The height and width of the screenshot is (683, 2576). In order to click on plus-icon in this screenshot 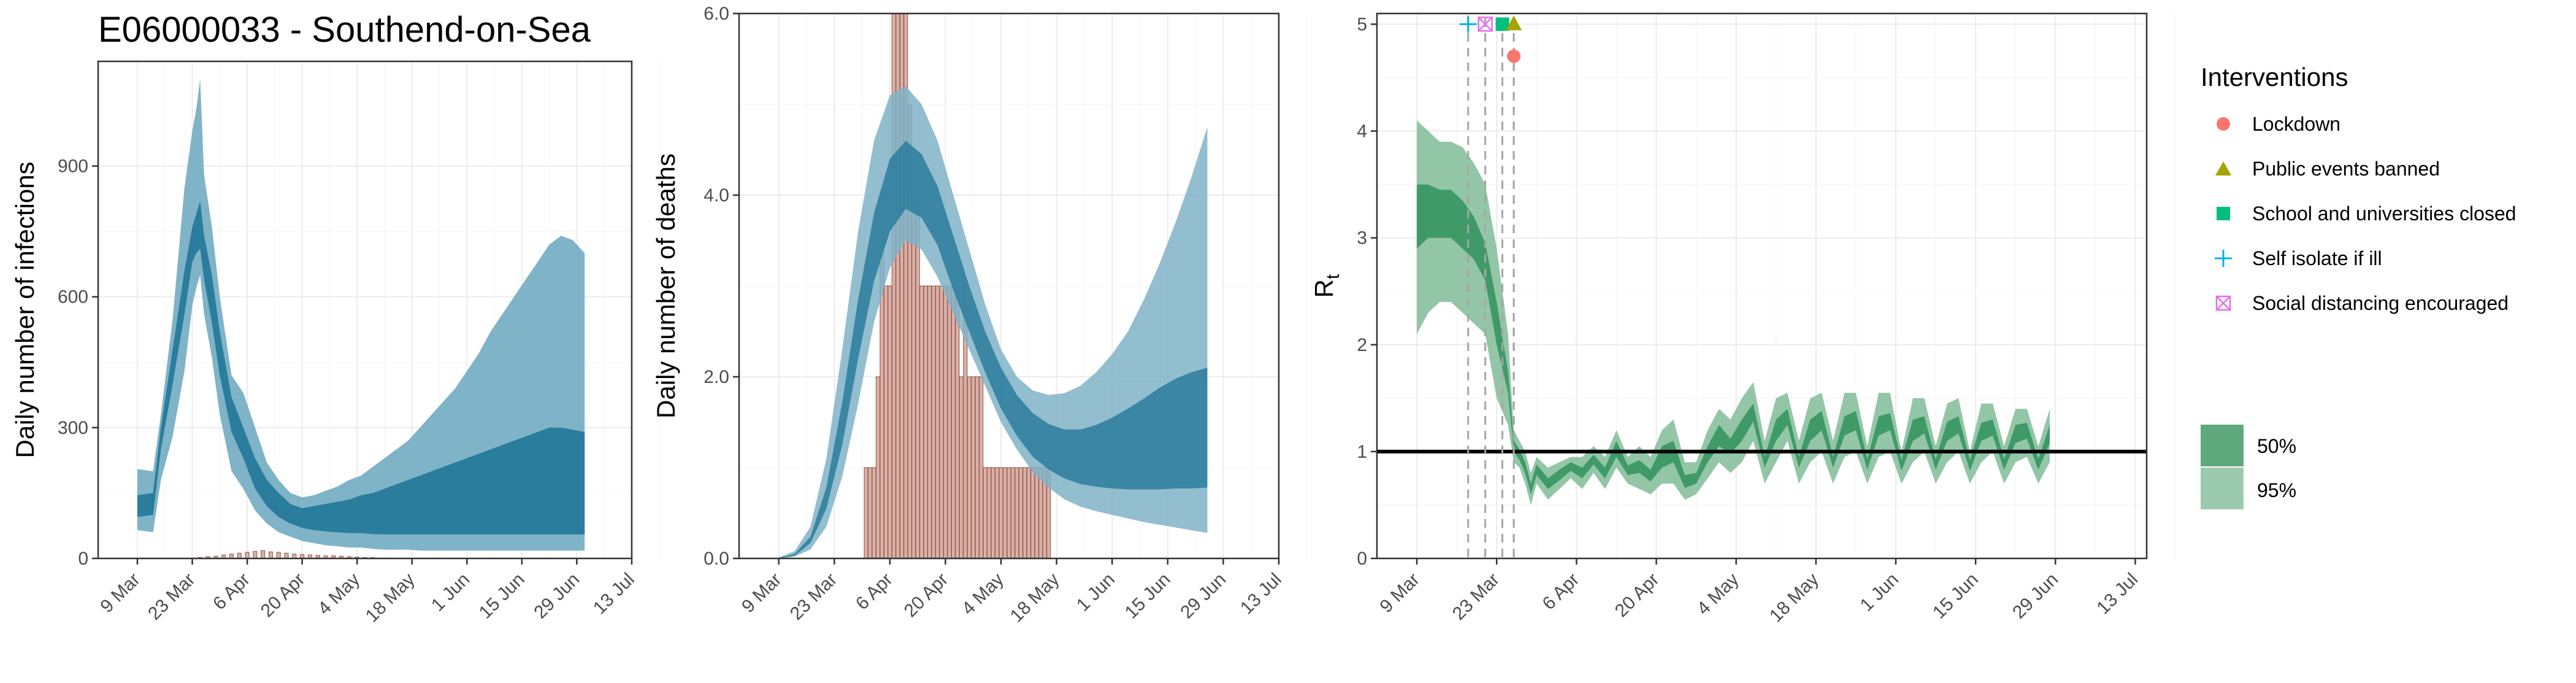, I will do `click(2223, 258)`.